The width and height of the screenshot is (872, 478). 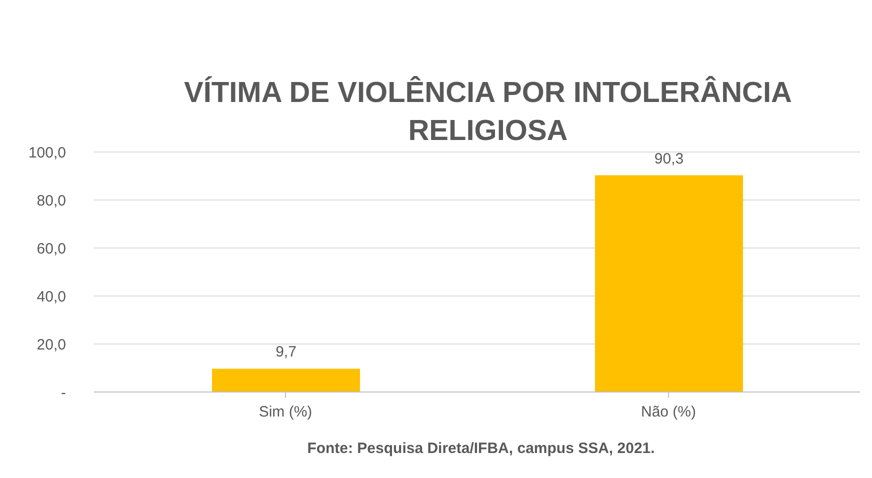 I want to click on data-label: 90,3, so click(x=669, y=159).